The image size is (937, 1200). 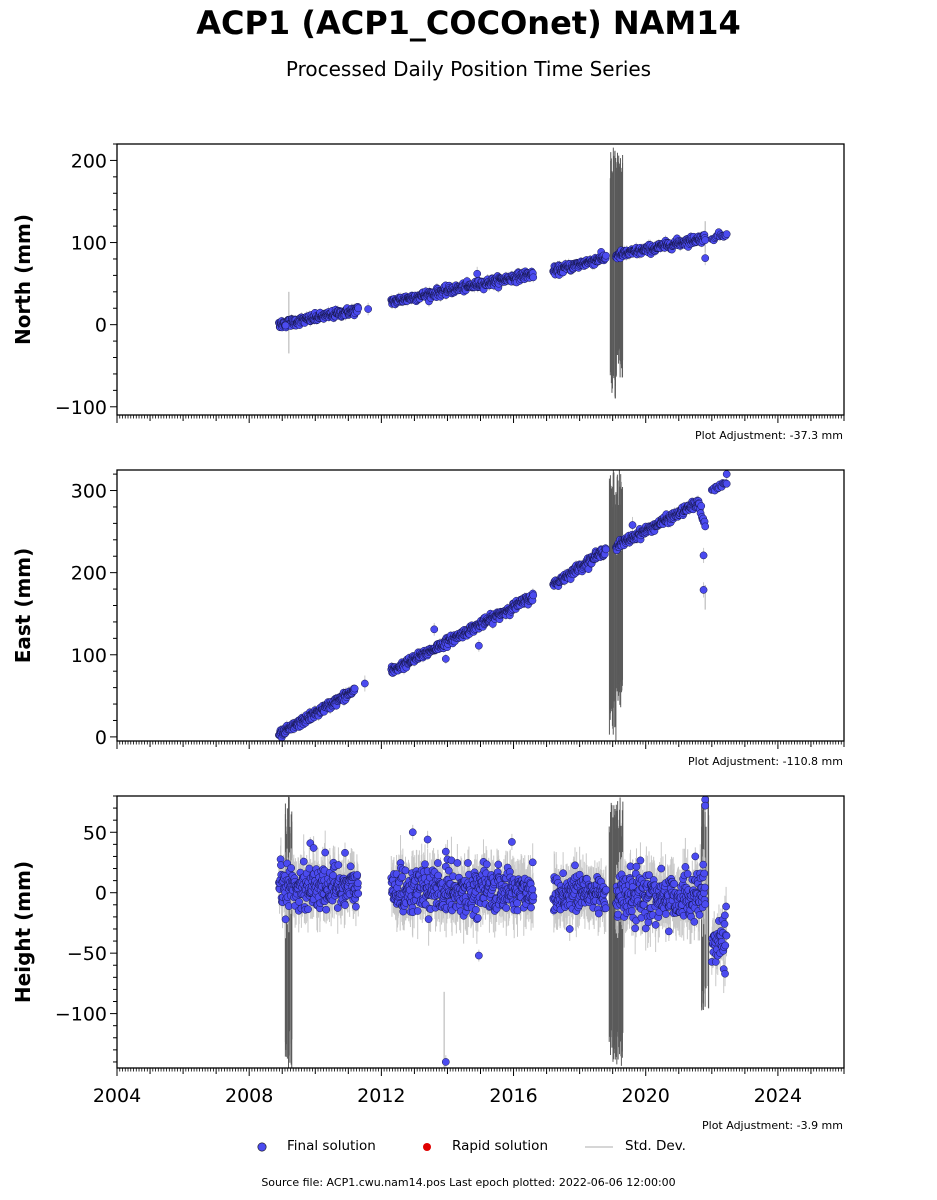 I want to click on chart-title: ACP1 (ACP1_COCOnet) NAM14, so click(x=468, y=23).